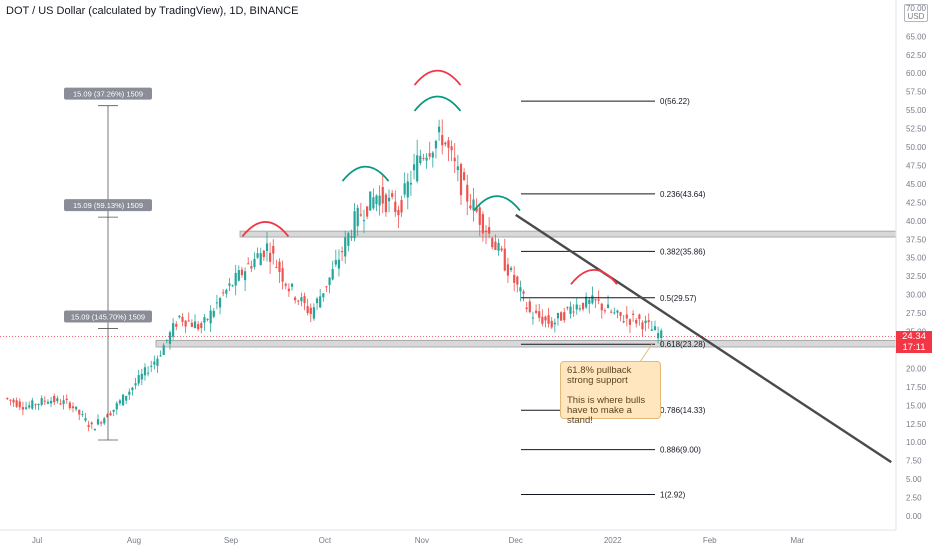 This screenshot has width=932, height=550. Describe the element at coordinates (916, 276) in the screenshot. I see `y-tick-label: 32.50` at that location.